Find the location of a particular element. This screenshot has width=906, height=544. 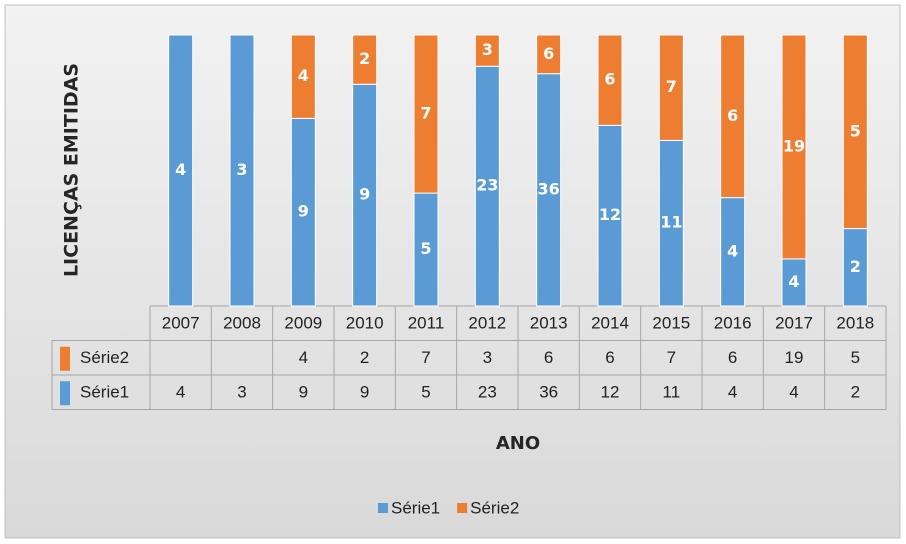

data-label: 12 is located at coordinates (610, 214).